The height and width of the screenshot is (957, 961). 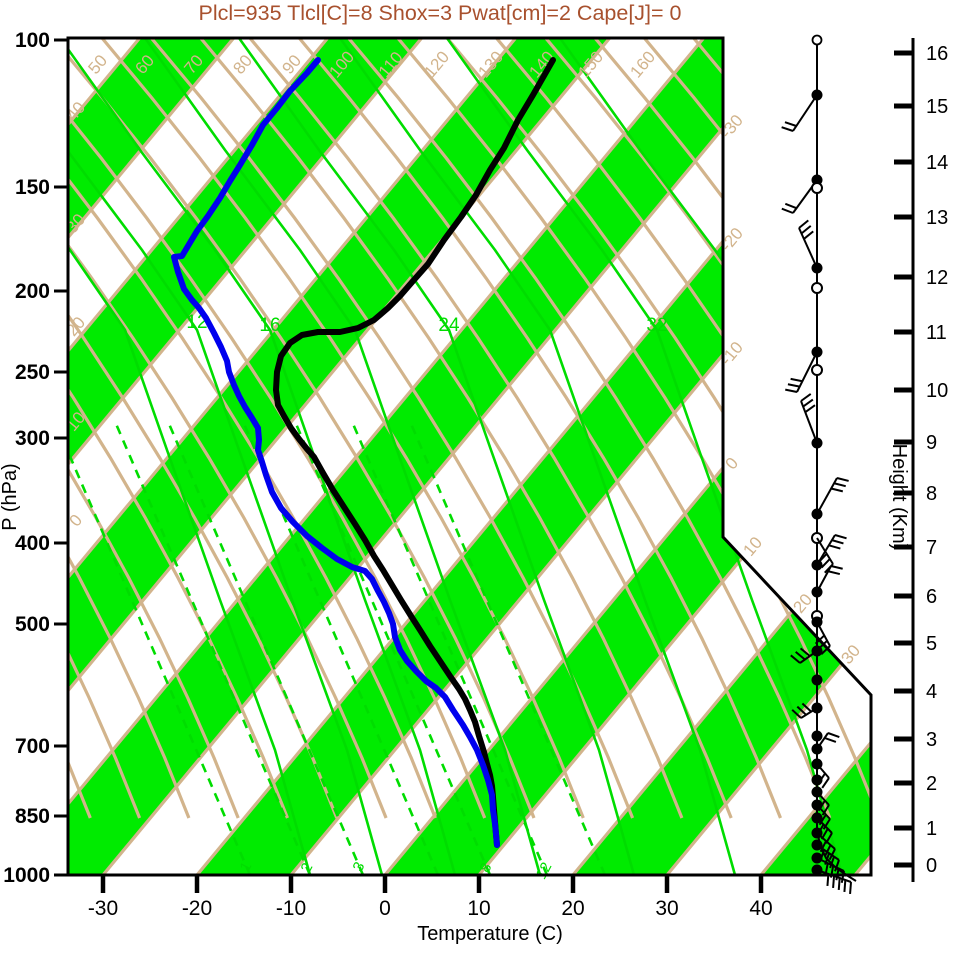 What do you see at coordinates (836, 463) in the screenshot?
I see `wind-staff` at bounding box center [836, 463].